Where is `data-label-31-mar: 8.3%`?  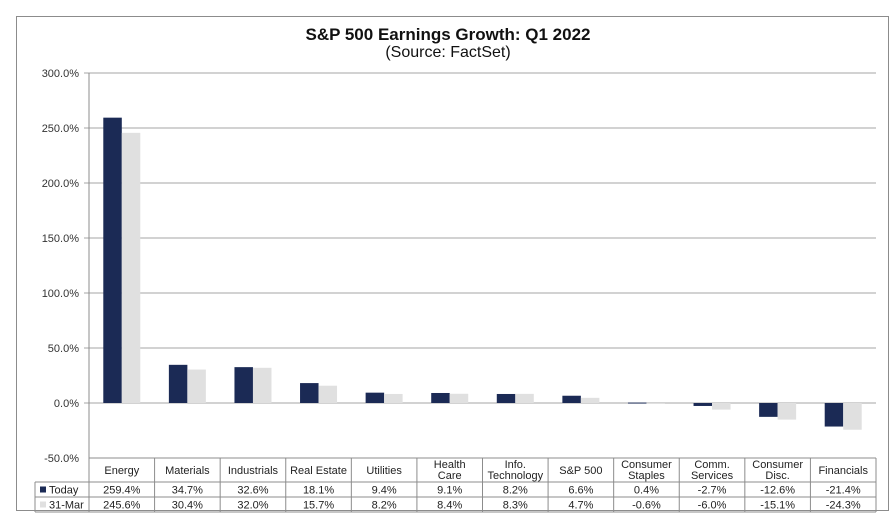
data-label-31-mar: 8.3% is located at coordinates (515, 506).